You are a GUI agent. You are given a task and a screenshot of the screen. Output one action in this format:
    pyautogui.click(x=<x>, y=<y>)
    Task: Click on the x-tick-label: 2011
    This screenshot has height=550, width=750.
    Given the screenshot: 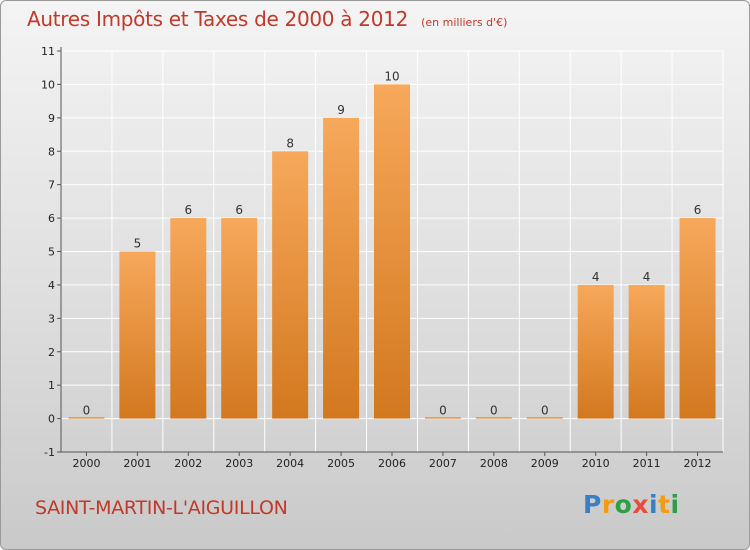 What is the action you would take?
    pyautogui.click(x=647, y=463)
    